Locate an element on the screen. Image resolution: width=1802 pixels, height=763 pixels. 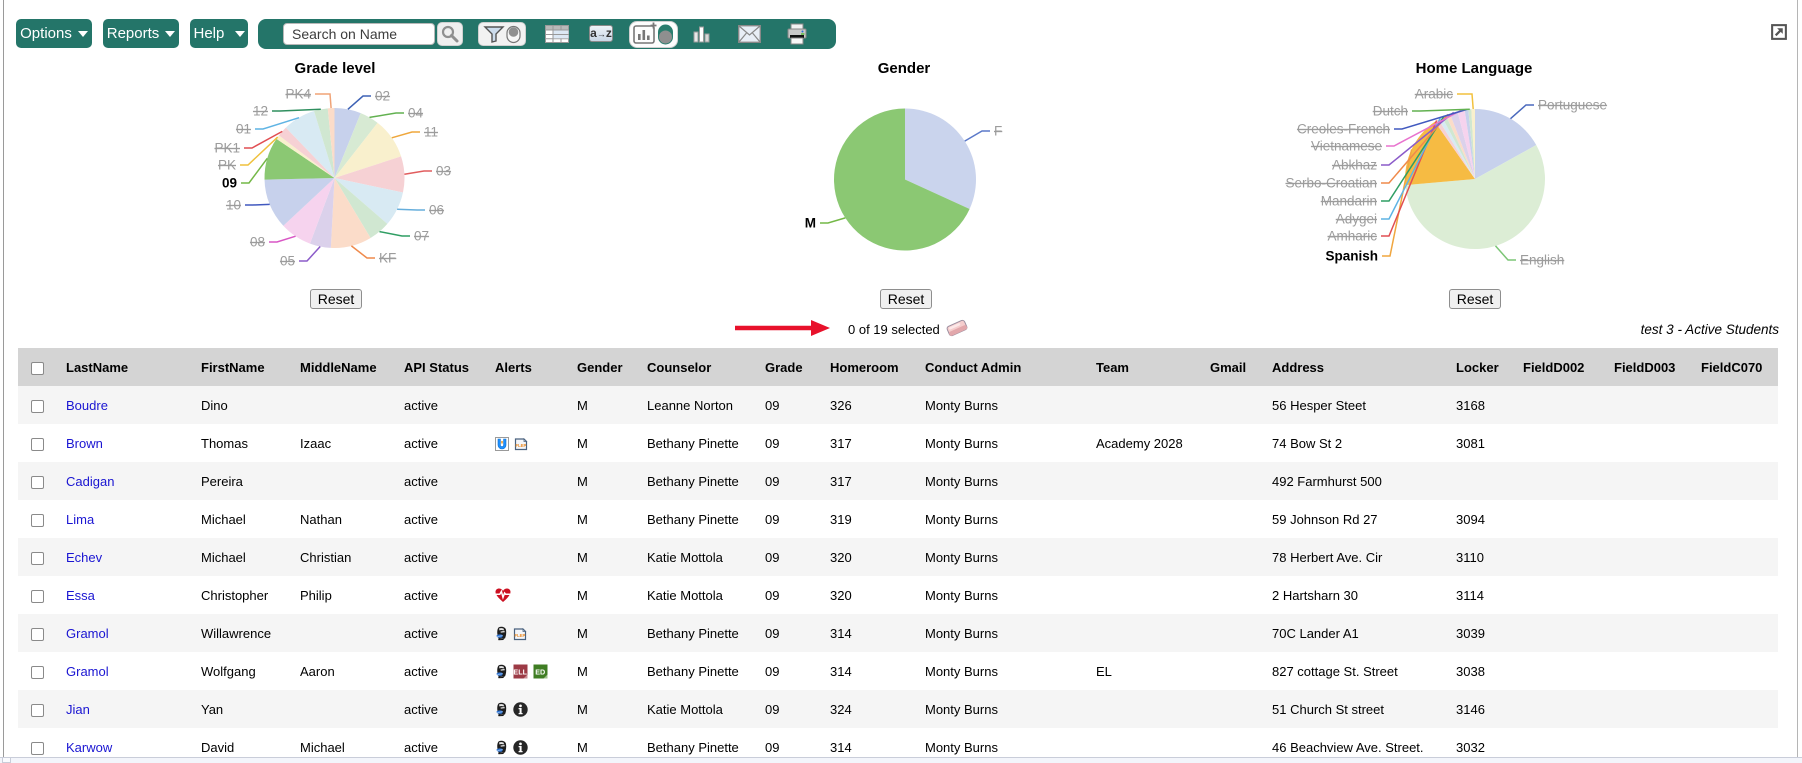
svg-text: 07 is located at coordinates (421, 236).